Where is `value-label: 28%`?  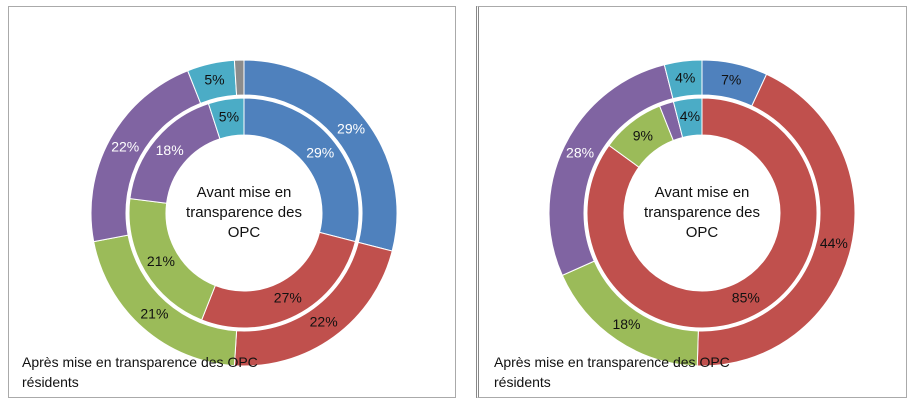
value-label: 28% is located at coordinates (580, 153).